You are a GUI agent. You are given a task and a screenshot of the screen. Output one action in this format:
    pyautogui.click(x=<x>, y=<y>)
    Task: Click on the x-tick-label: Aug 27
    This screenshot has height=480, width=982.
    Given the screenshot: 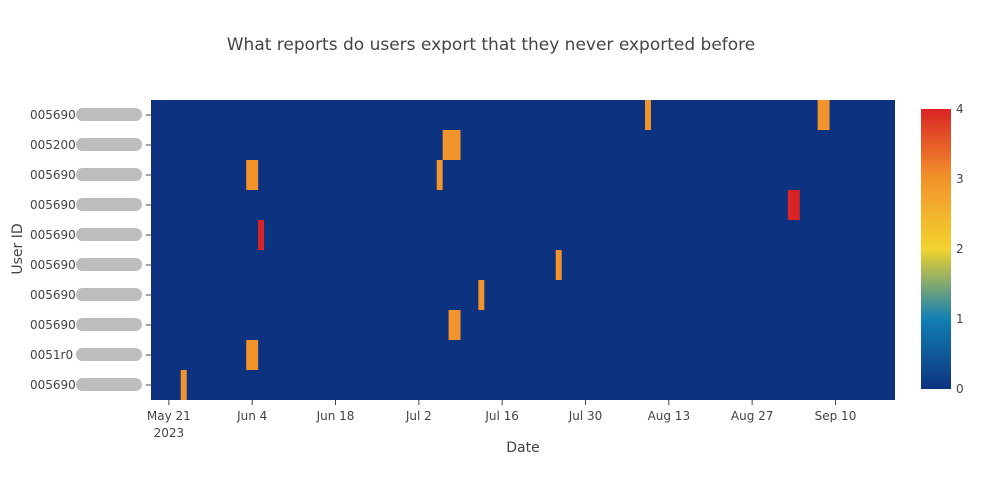 What is the action you would take?
    pyautogui.click(x=752, y=416)
    